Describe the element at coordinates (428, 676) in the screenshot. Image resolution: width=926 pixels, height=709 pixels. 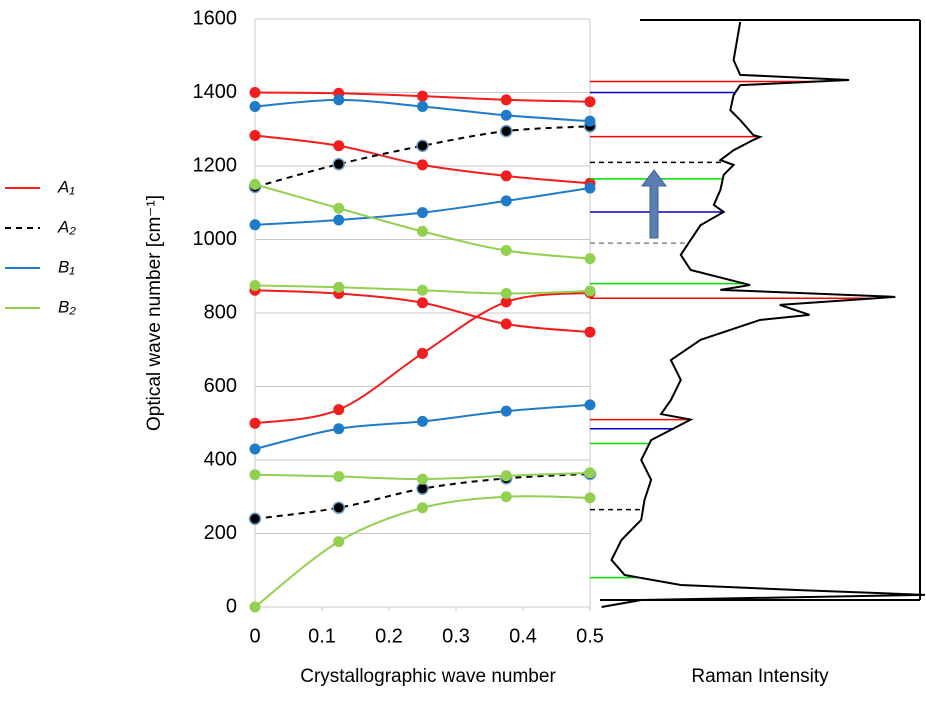
I see `x-axis-label: Crystallographic wave number` at that location.